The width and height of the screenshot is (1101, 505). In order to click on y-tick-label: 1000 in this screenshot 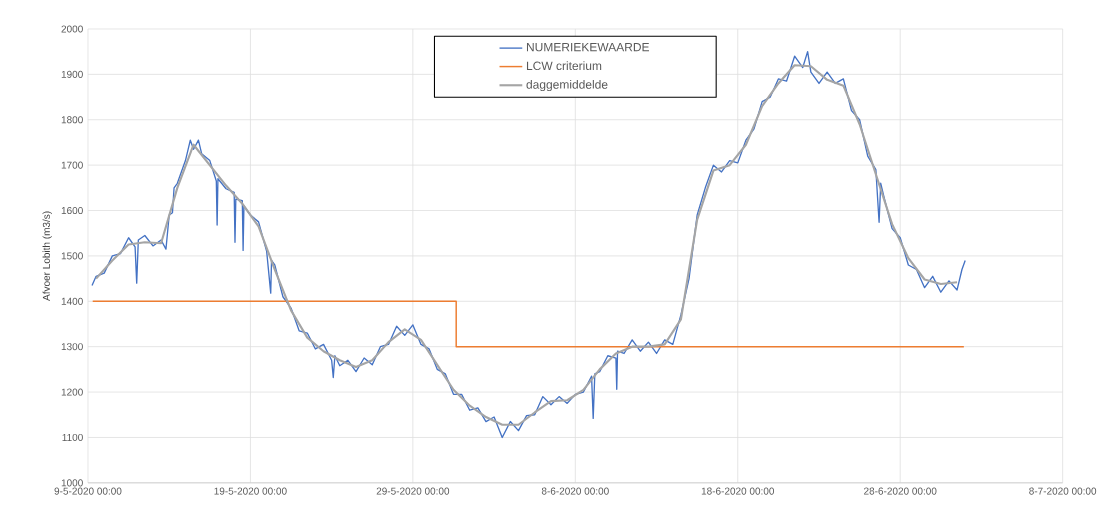, I will do `click(72, 483)`.